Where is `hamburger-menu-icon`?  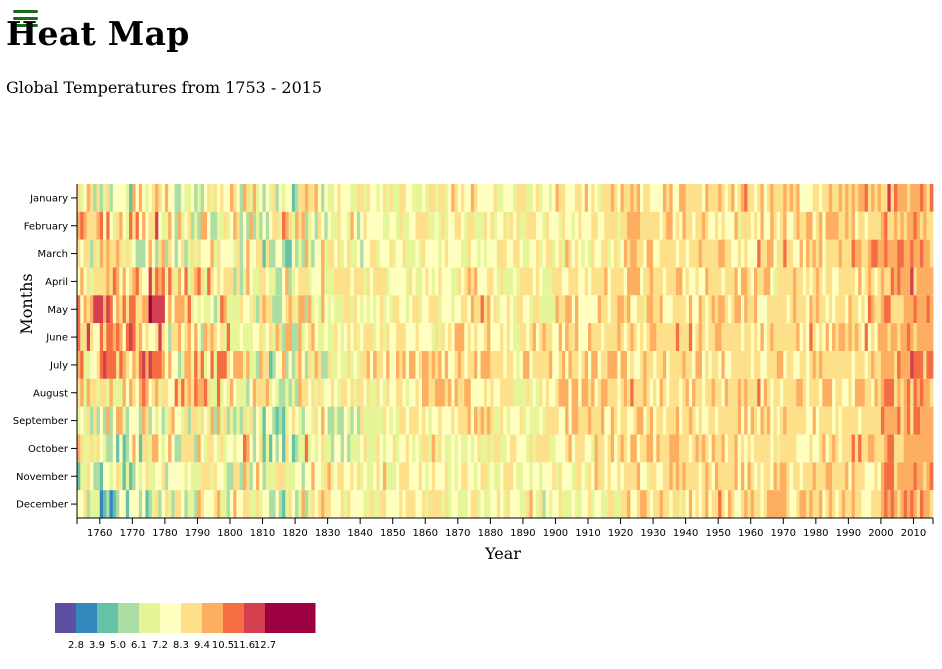
hamburger-menu-icon is located at coordinates (25, 20).